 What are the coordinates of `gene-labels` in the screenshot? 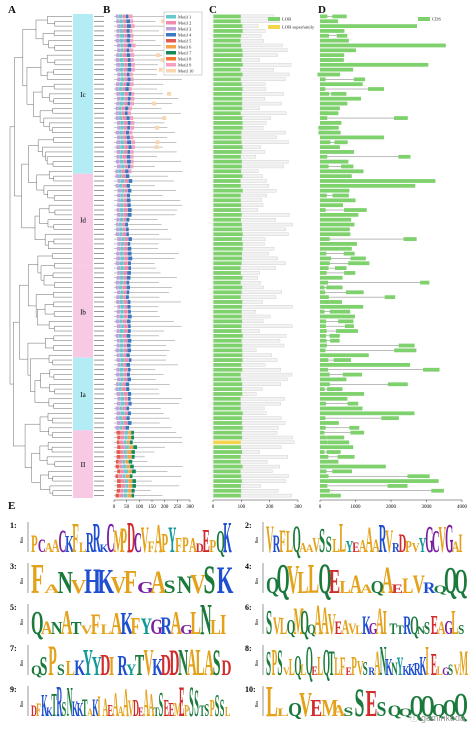 It's located at (99, 256).